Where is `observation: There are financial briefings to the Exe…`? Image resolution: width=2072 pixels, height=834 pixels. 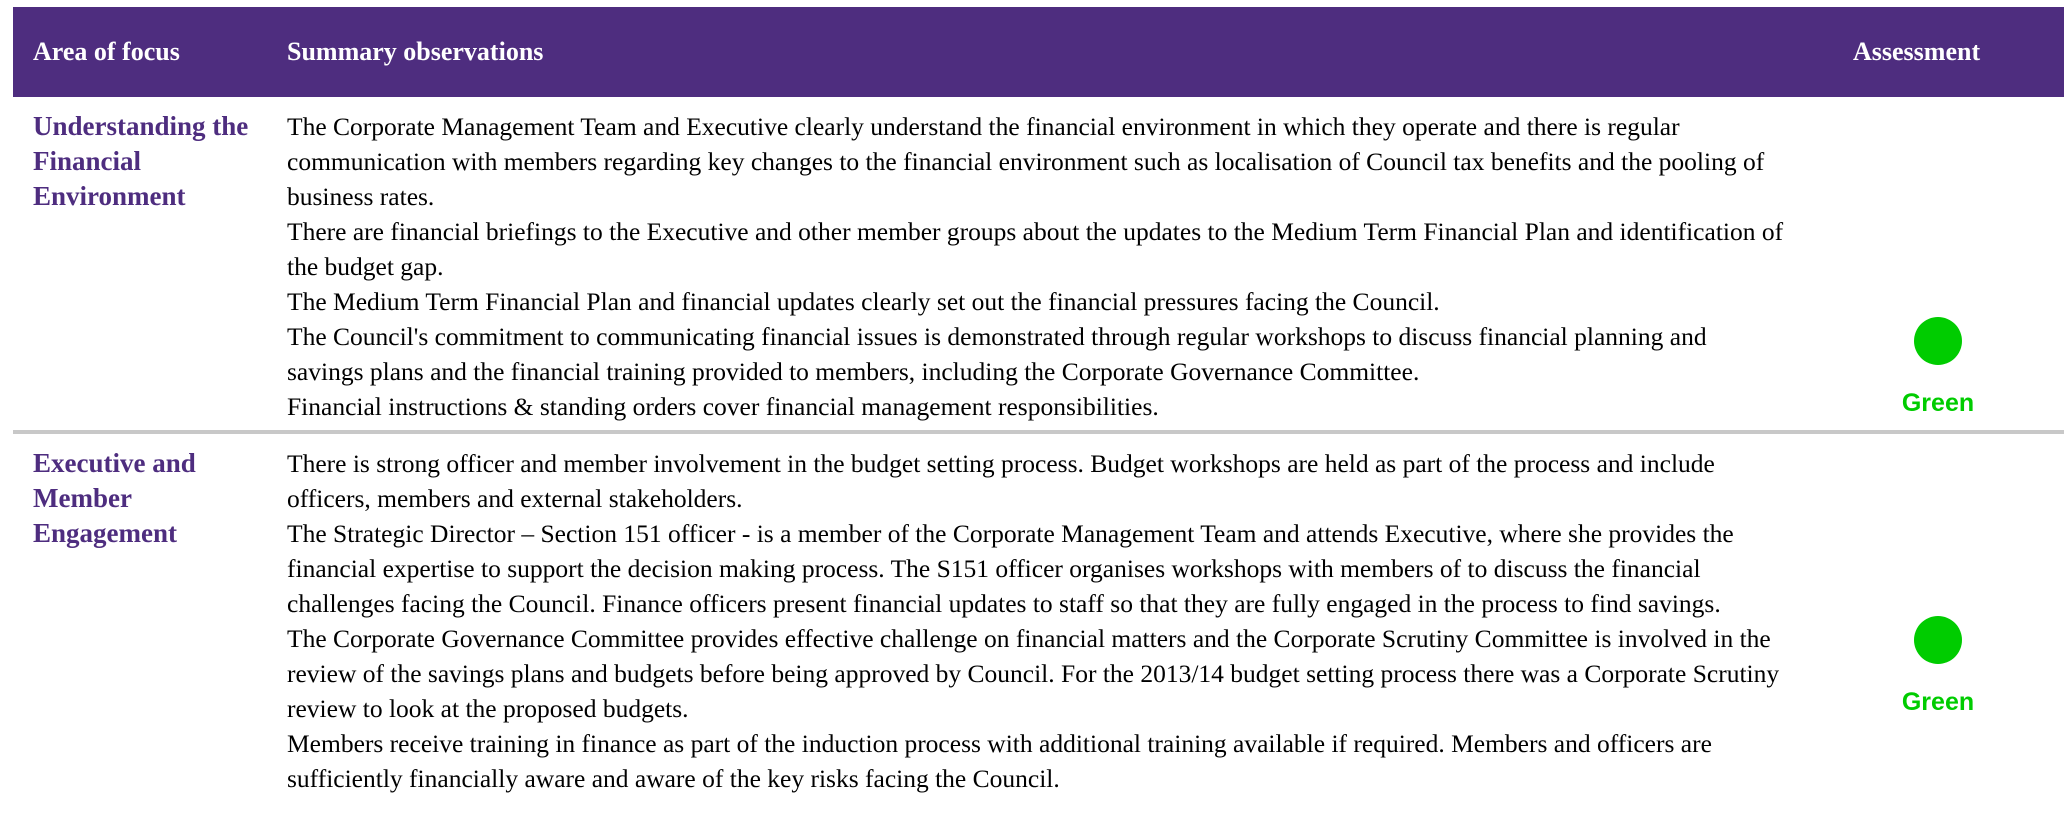 observation: There are financial briefings to the Exe… is located at coordinates (1035, 249).